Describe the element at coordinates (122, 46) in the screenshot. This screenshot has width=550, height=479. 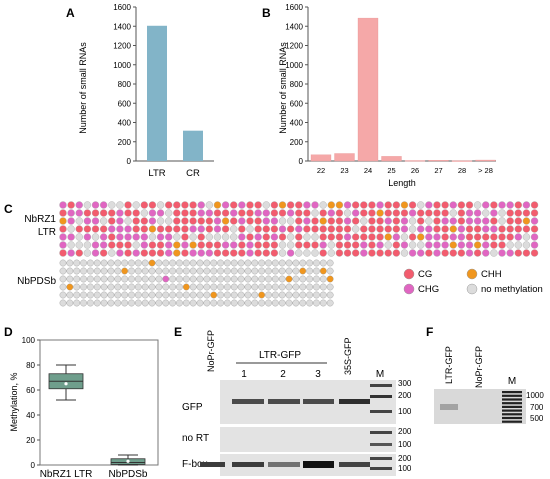
I see `a-tick-label: 1200` at that location.